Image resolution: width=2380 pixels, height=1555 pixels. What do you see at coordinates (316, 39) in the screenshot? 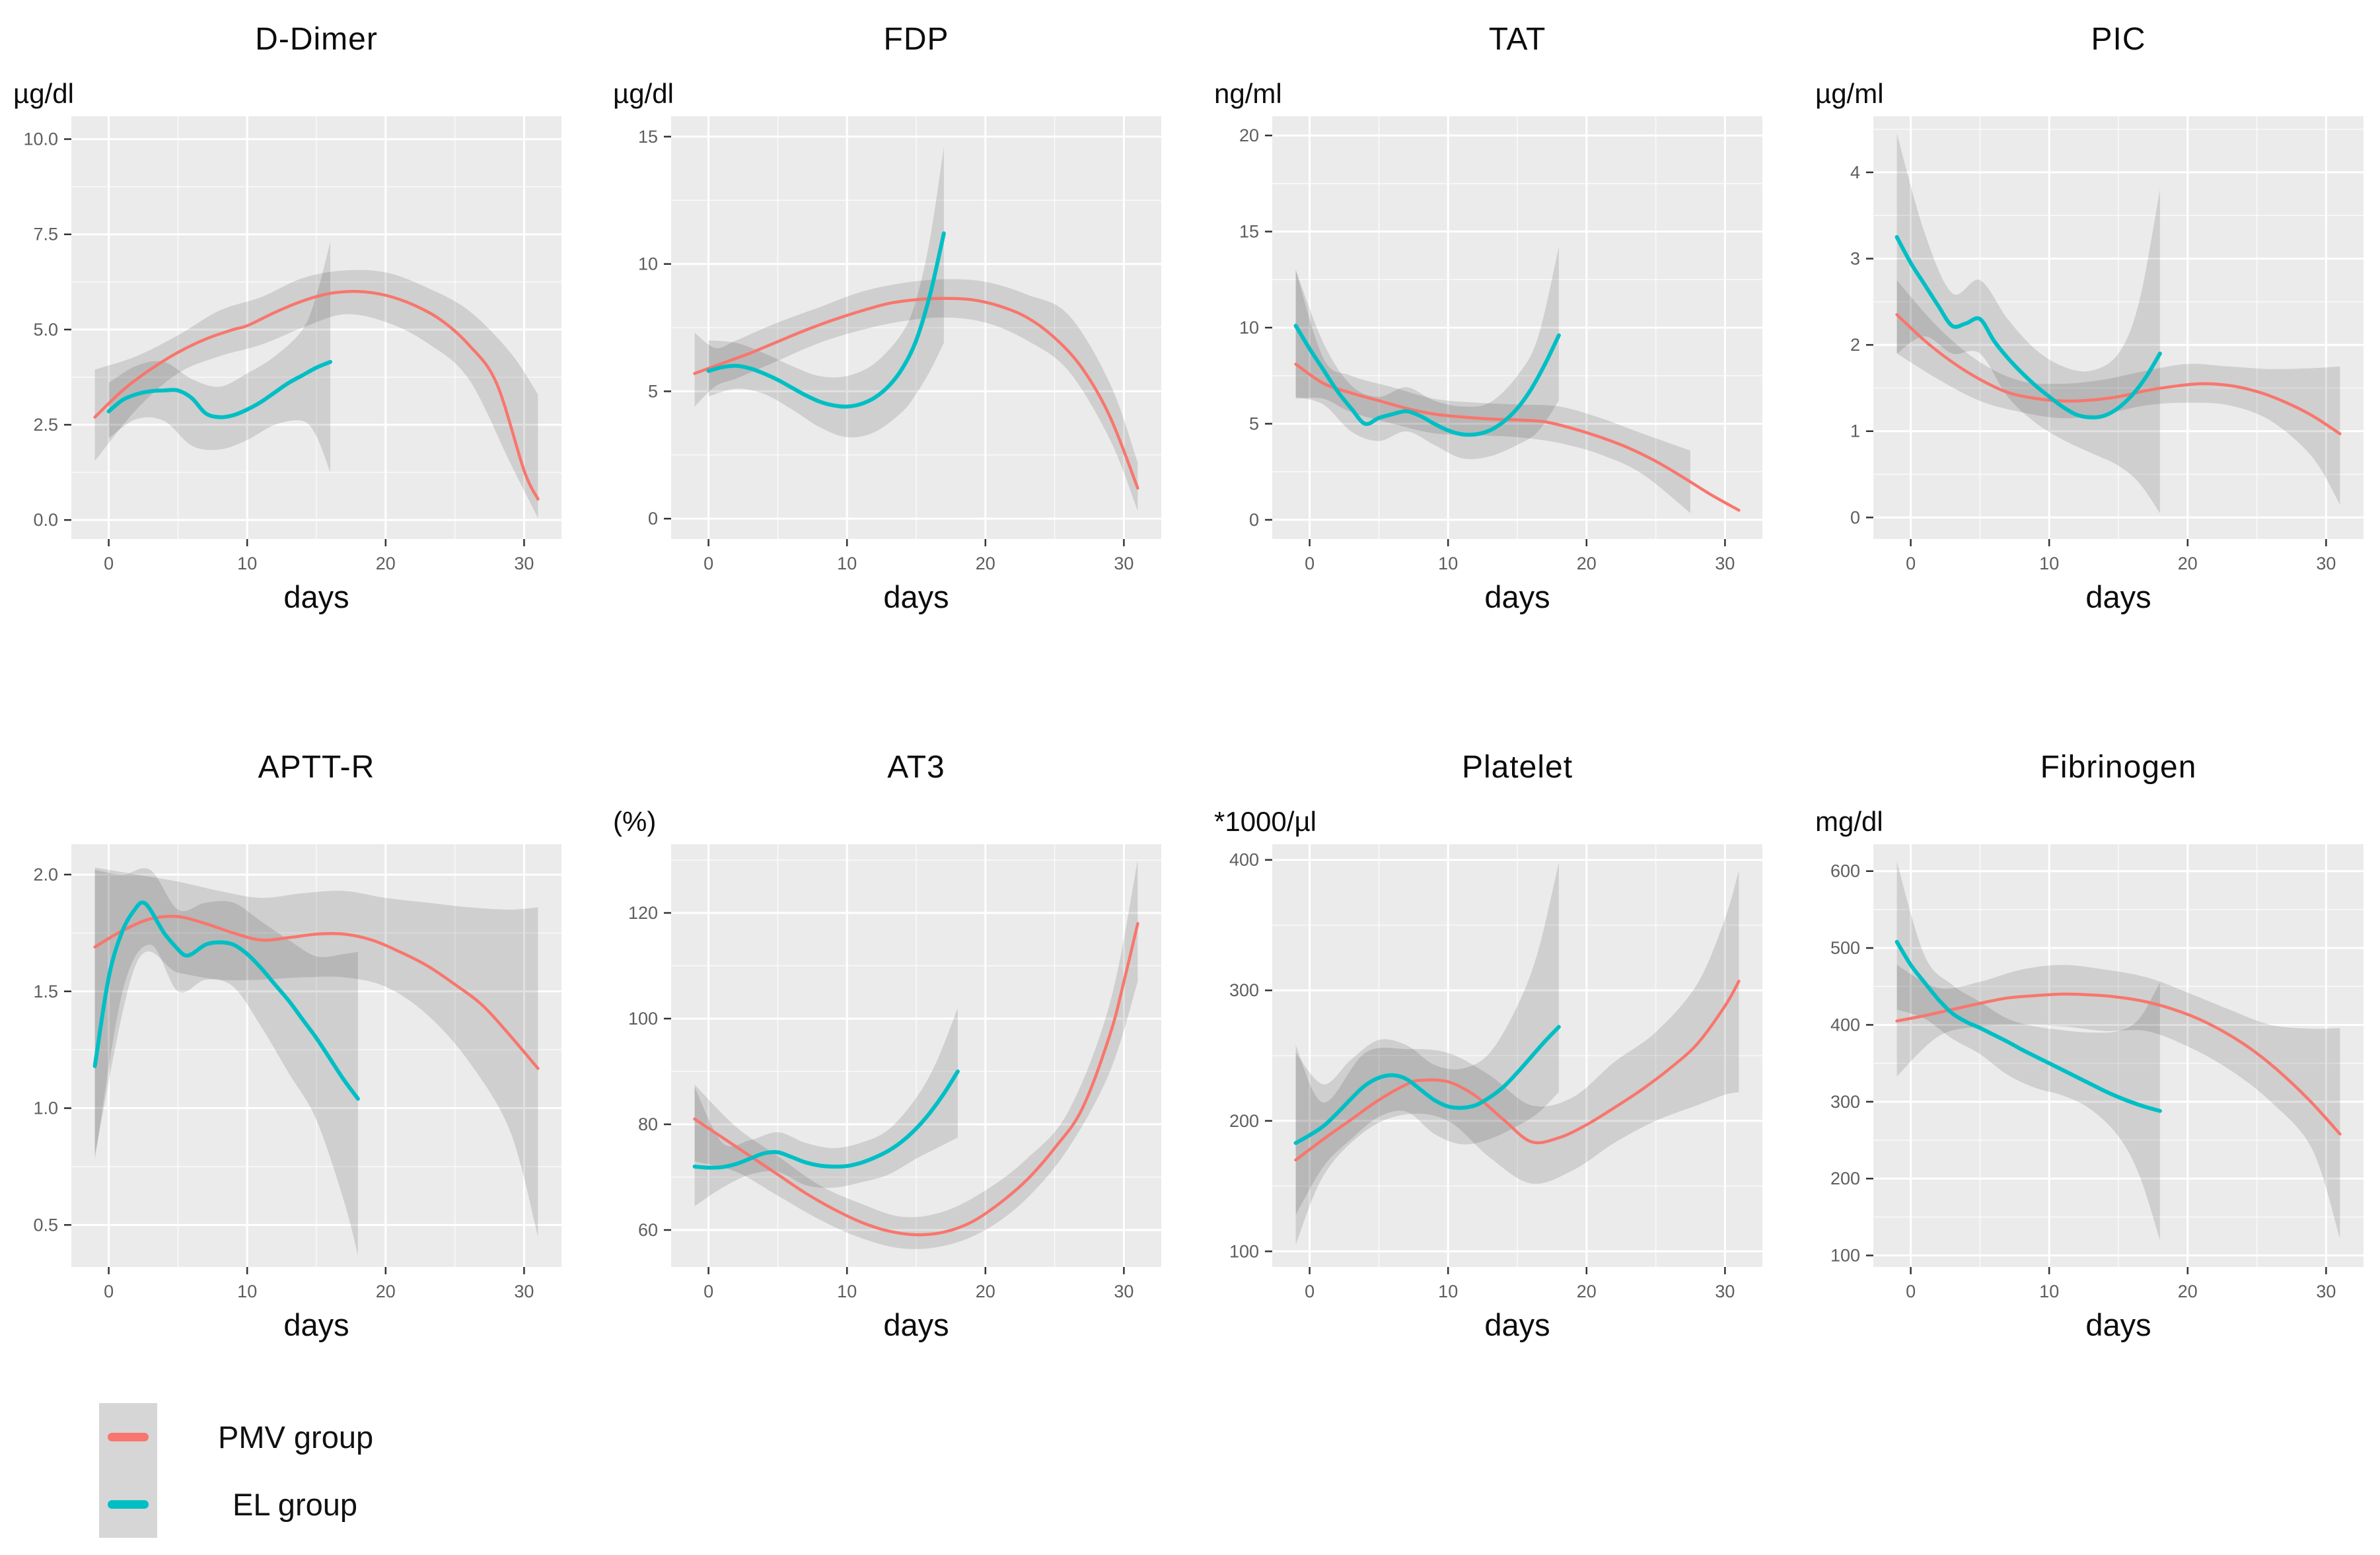
I see `chart-title: D-Dimer` at bounding box center [316, 39].